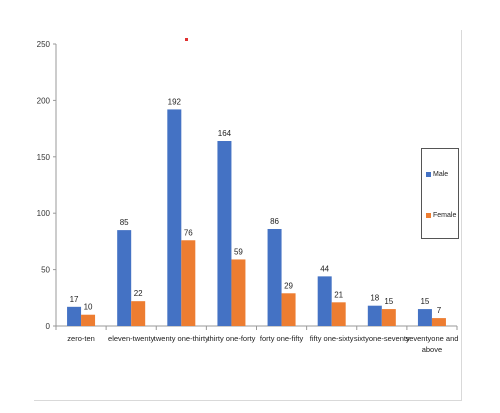 The width and height of the screenshot is (500, 413). Describe the element at coordinates (428, 215) in the screenshot. I see `legend-swatch-female` at that location.